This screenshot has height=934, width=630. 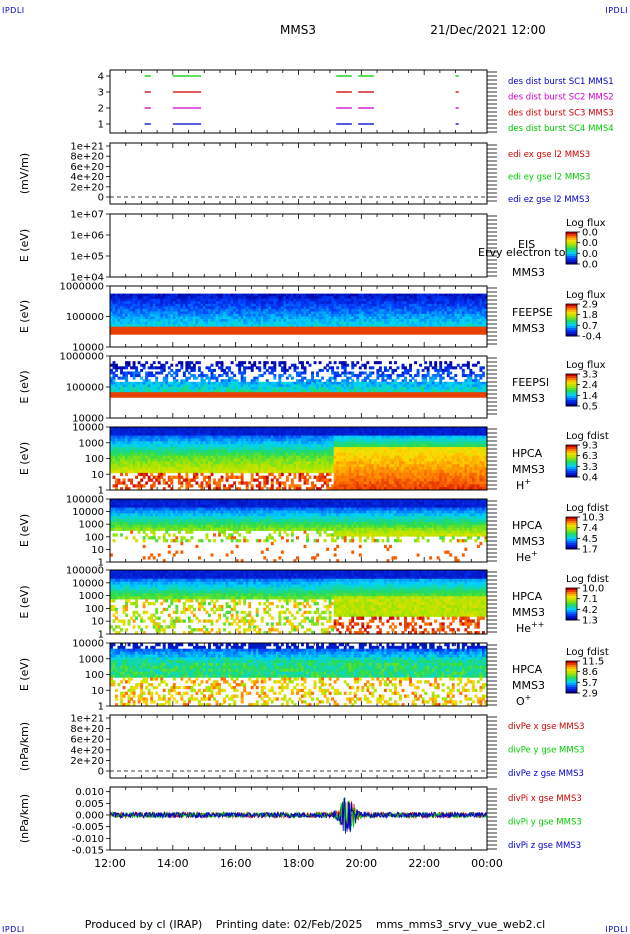 I want to click on y-tick-label: -0.015, so click(x=88, y=851).